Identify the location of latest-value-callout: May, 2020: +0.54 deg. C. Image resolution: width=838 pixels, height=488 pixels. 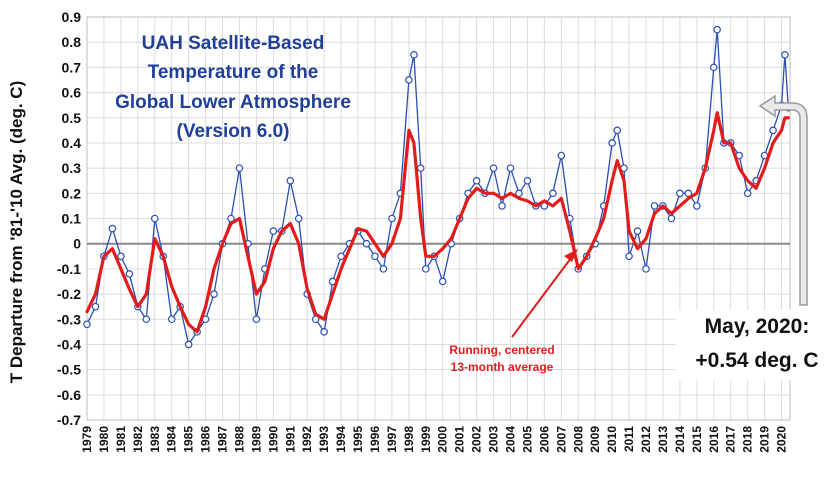
(751, 237).